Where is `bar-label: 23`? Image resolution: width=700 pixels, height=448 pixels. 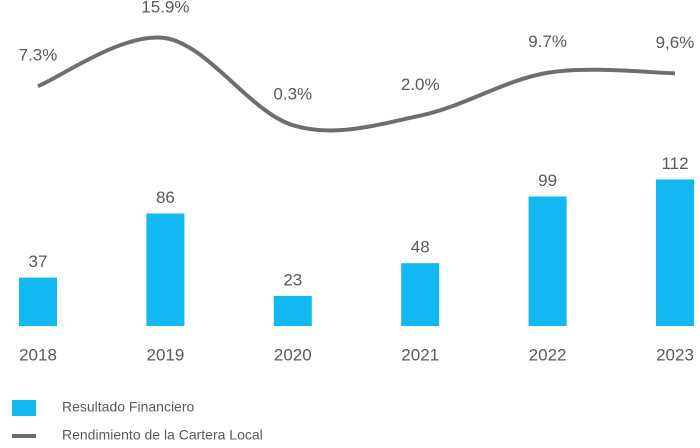
bar-label: 23 is located at coordinates (292, 279).